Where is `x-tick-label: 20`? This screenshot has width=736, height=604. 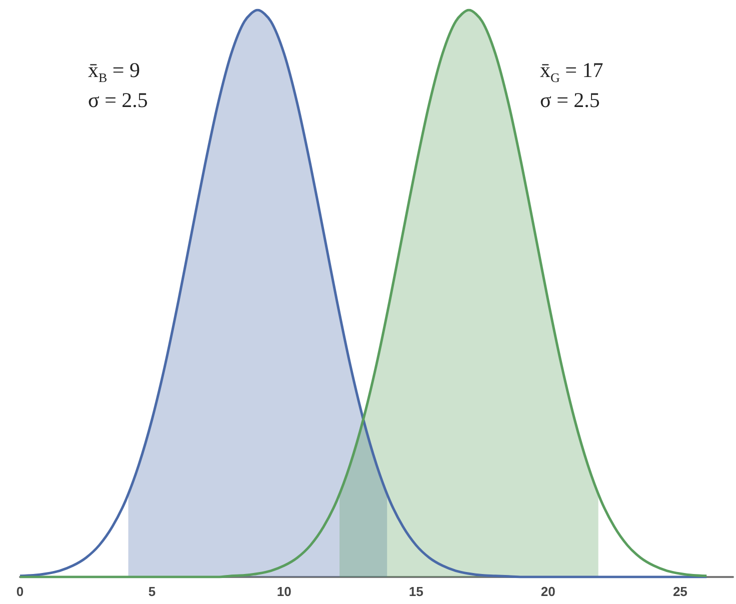
x-tick-label: 20 is located at coordinates (548, 591).